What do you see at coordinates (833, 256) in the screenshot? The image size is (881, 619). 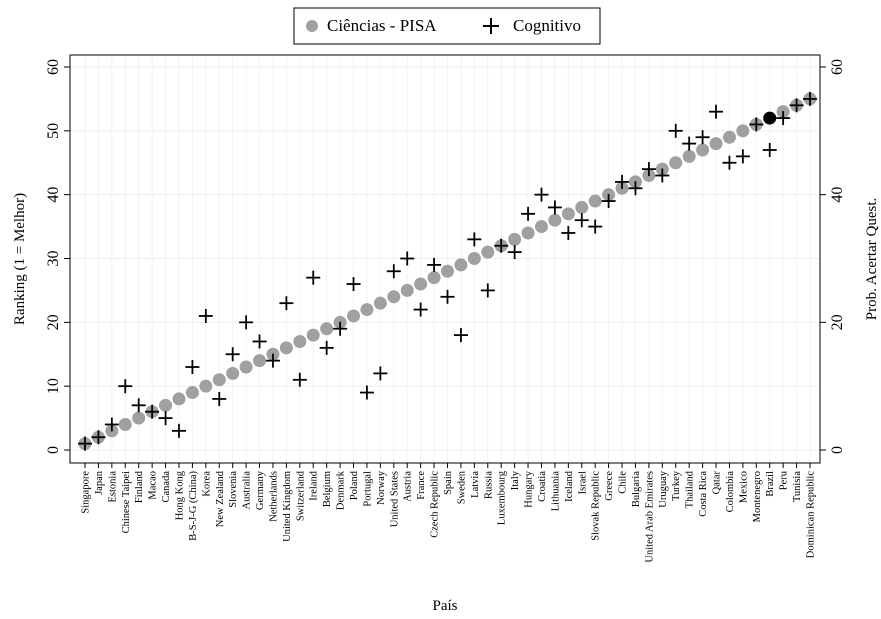 I see `y-axis-right: 0 20 40 60` at bounding box center [833, 256].